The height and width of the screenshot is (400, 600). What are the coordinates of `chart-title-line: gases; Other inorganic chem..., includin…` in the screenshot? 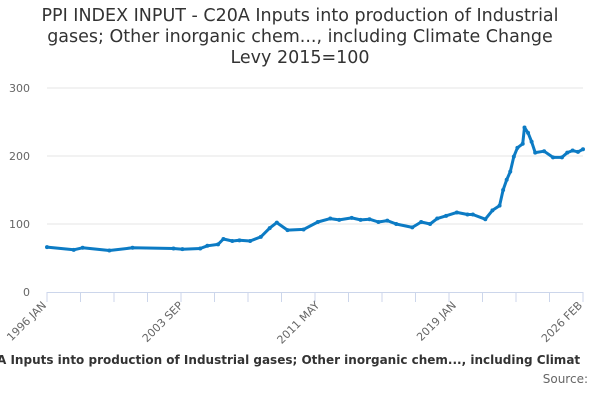 It's located at (300, 37).